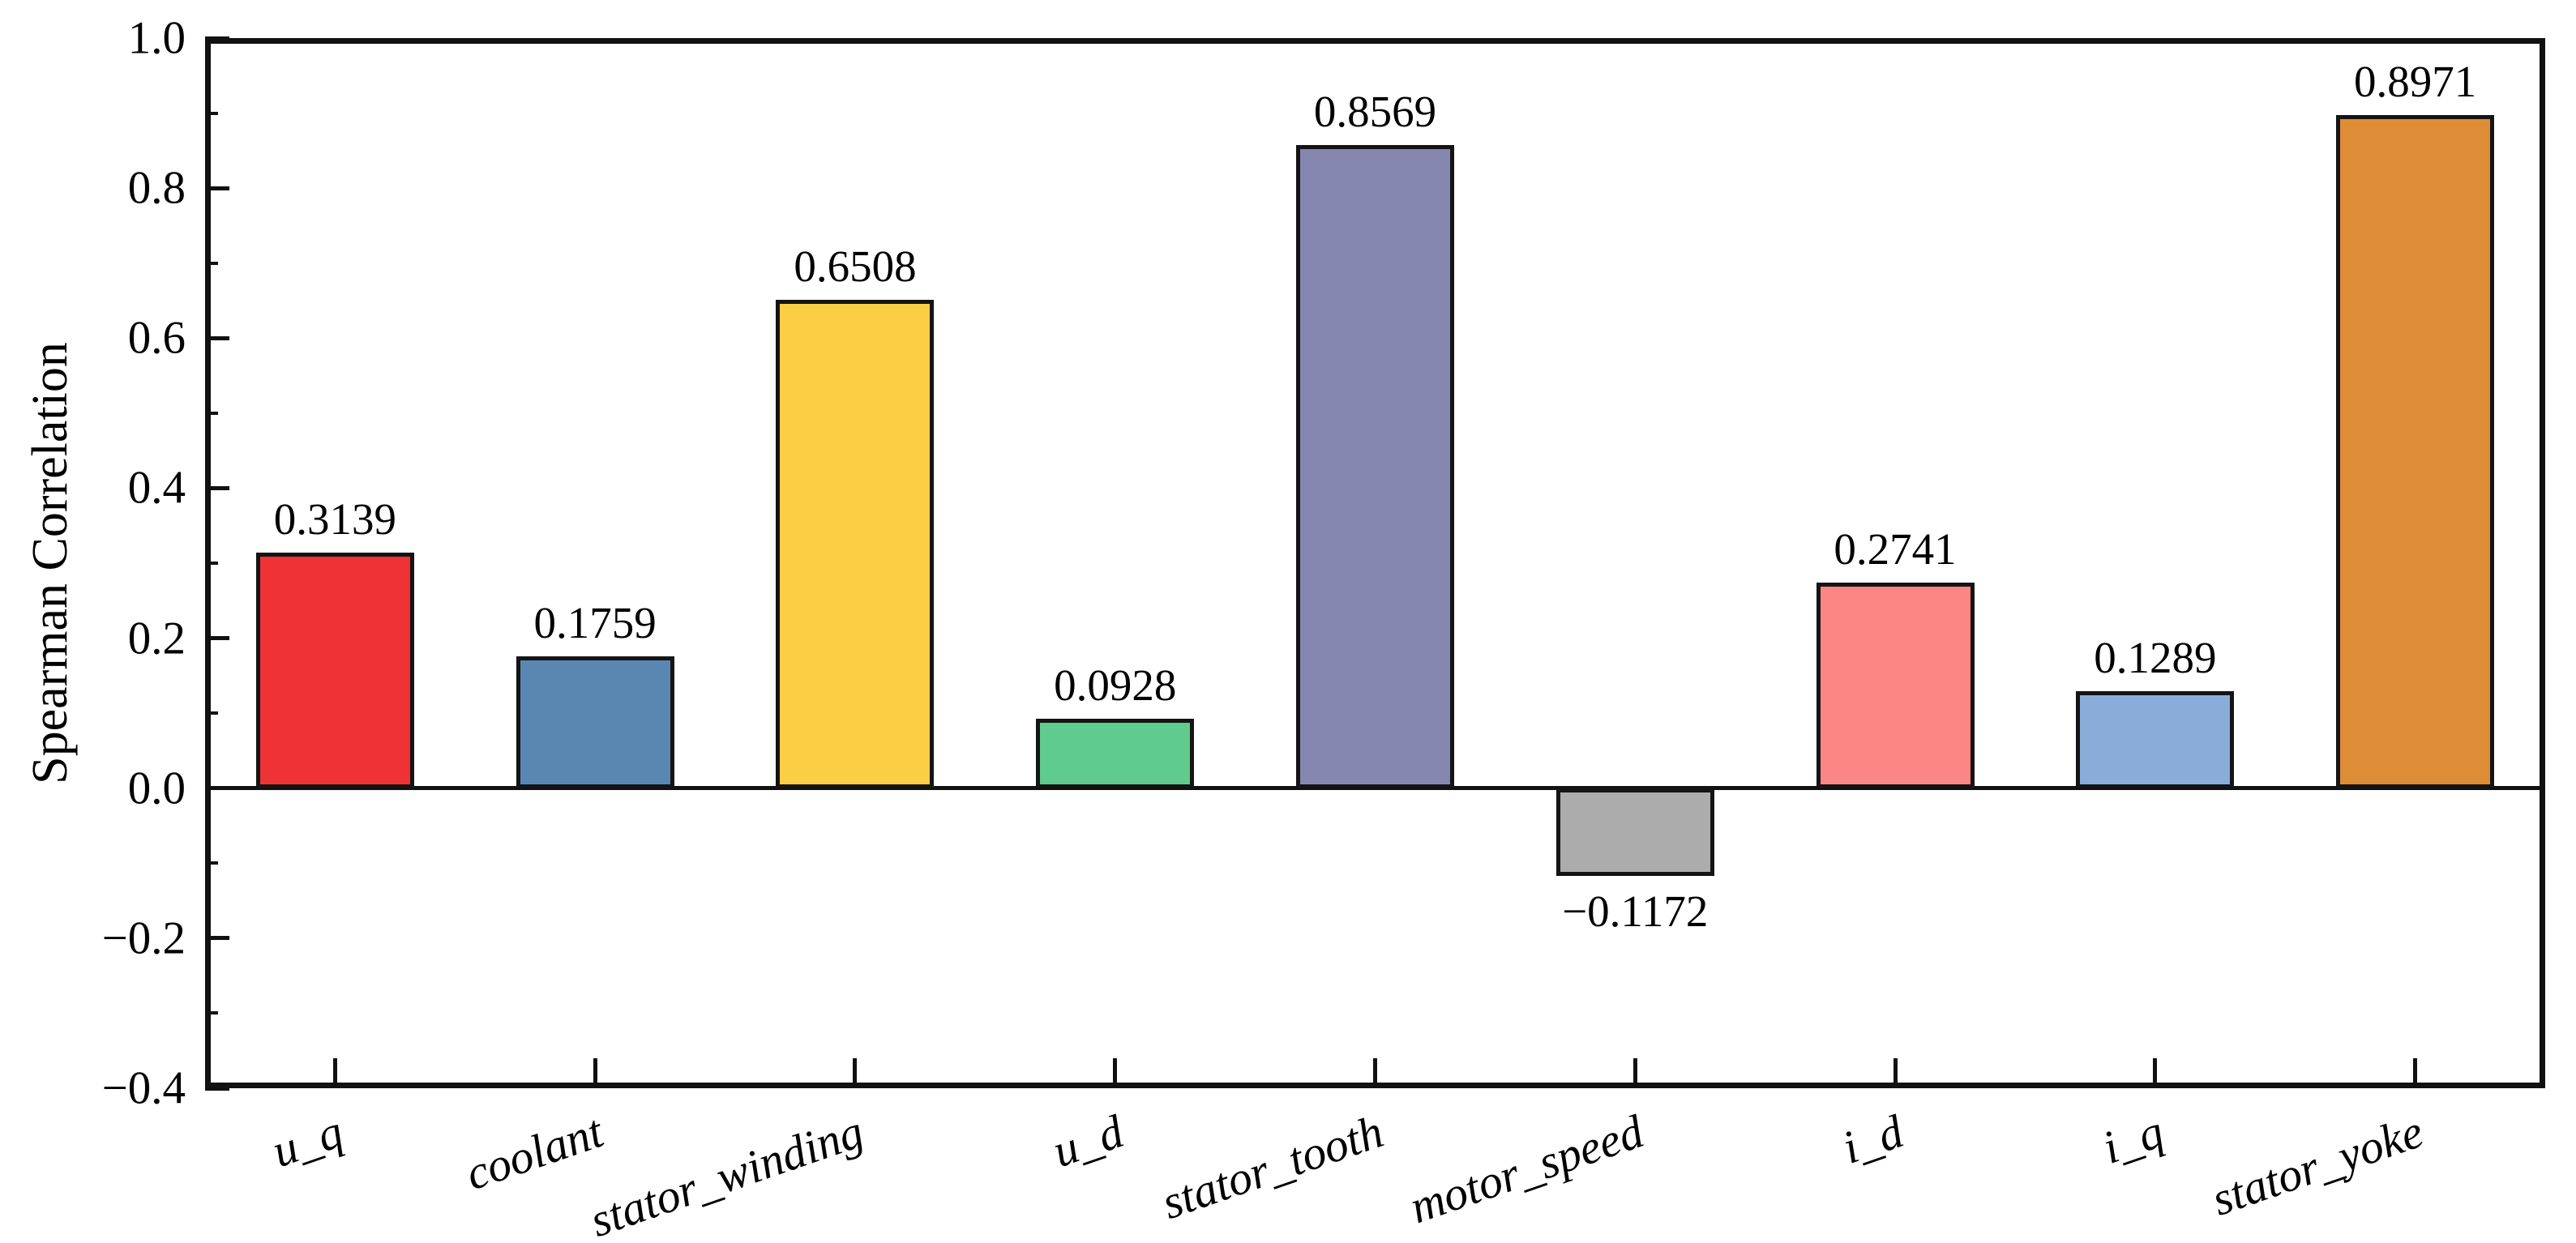 The height and width of the screenshot is (1243, 2576). What do you see at coordinates (156, 38) in the screenshot?
I see `y-tick-label: 1.0` at bounding box center [156, 38].